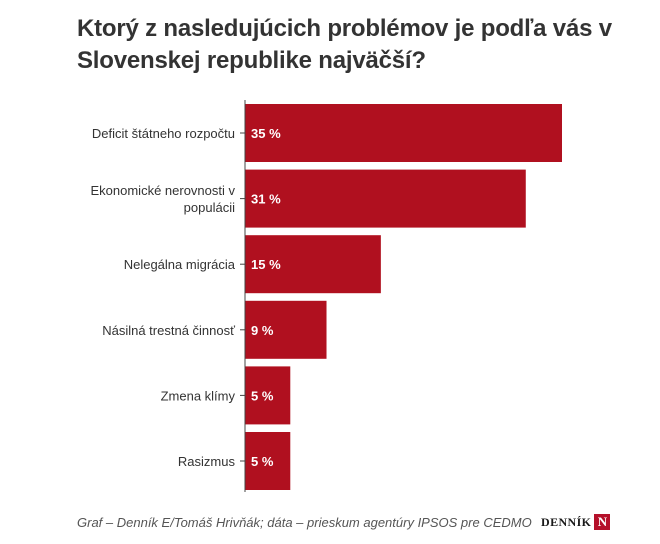 The width and height of the screenshot is (660, 544). What do you see at coordinates (566, 521) in the screenshot?
I see `logo-text: DENNÍK` at bounding box center [566, 521].